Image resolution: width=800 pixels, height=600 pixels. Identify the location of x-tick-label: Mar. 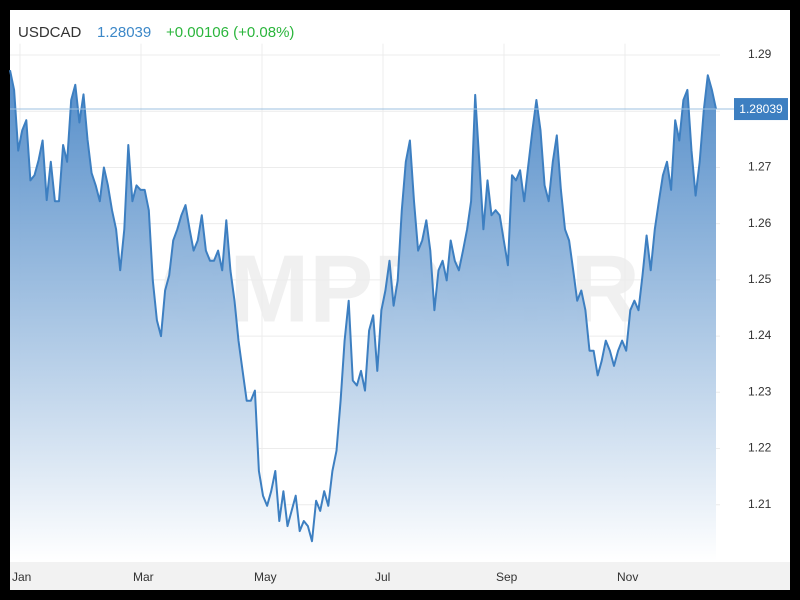
(143, 577).